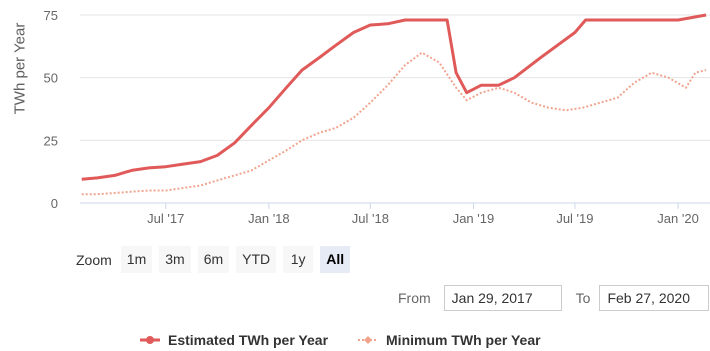 Image resolution: width=710 pixels, height=351 pixels. What do you see at coordinates (20, 68) in the screenshot?
I see `y-axis-title: TWh per Year` at bounding box center [20, 68].